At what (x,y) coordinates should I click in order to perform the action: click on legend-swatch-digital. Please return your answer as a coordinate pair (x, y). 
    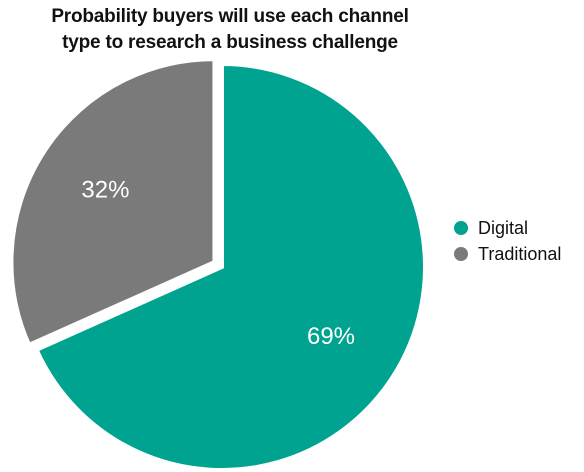
    Looking at the image, I should click on (461, 228).